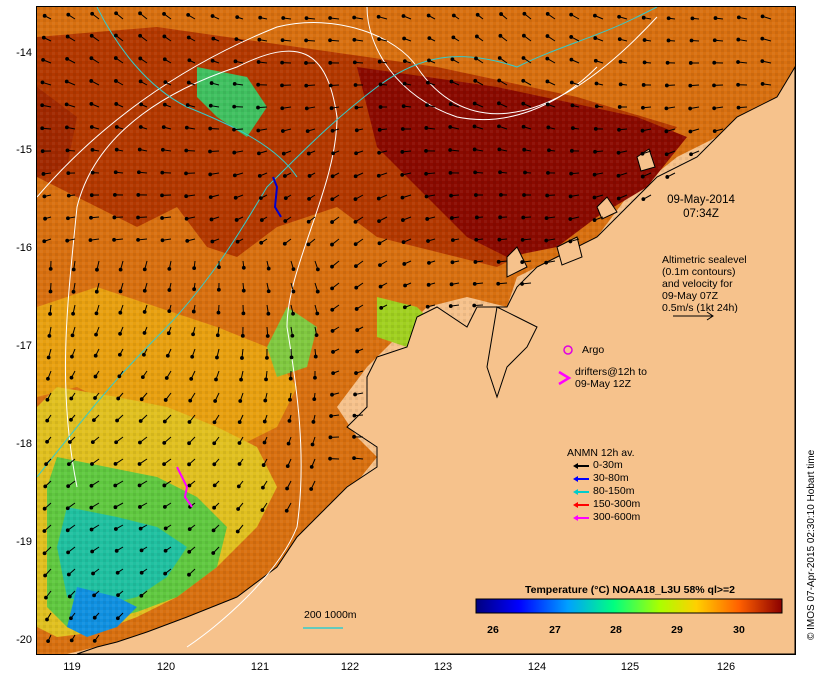 The height and width of the screenshot is (680, 820). I want to click on colorbar, so click(629, 606).